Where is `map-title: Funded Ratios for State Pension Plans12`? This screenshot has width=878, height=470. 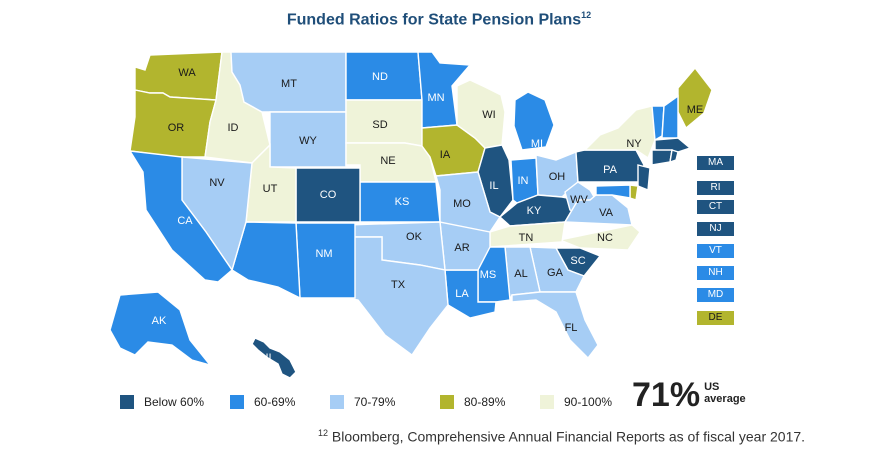
map-title: Funded Ratios for State Pension Plans12 is located at coordinates (439, 19).